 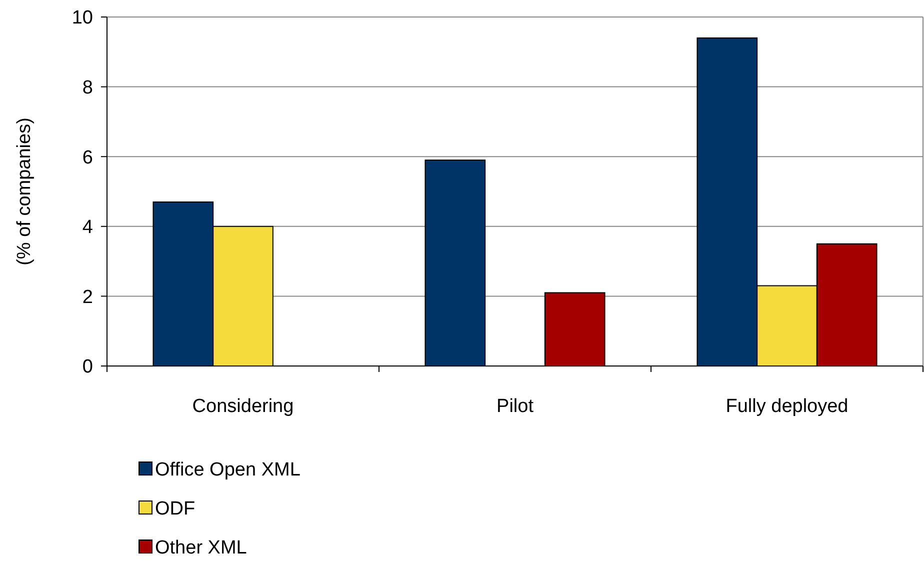 What do you see at coordinates (88, 227) in the screenshot?
I see `y-tick-label: 4` at bounding box center [88, 227].